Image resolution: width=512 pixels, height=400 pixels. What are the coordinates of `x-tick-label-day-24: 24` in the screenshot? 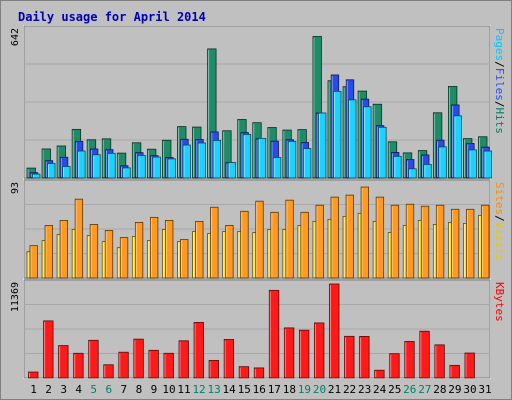 It's located at (380, 389).